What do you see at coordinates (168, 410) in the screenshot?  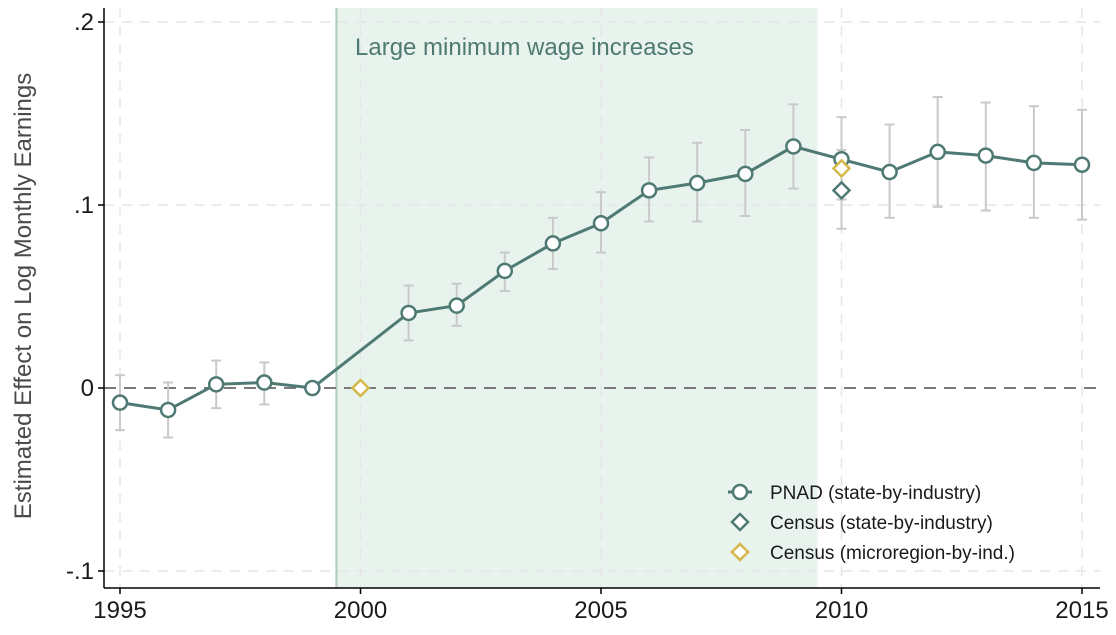 I see `point-0-1996` at bounding box center [168, 410].